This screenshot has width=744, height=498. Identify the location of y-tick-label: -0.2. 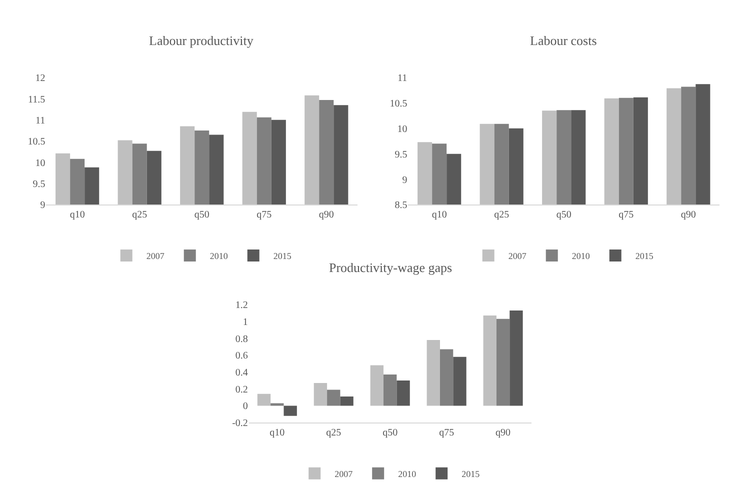
(240, 424).